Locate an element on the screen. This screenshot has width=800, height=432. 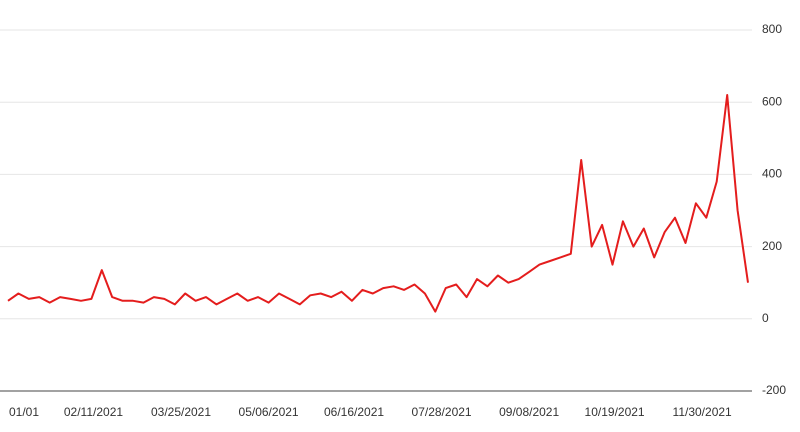
x-tick-label: 10/19/2021 is located at coordinates (615, 412).